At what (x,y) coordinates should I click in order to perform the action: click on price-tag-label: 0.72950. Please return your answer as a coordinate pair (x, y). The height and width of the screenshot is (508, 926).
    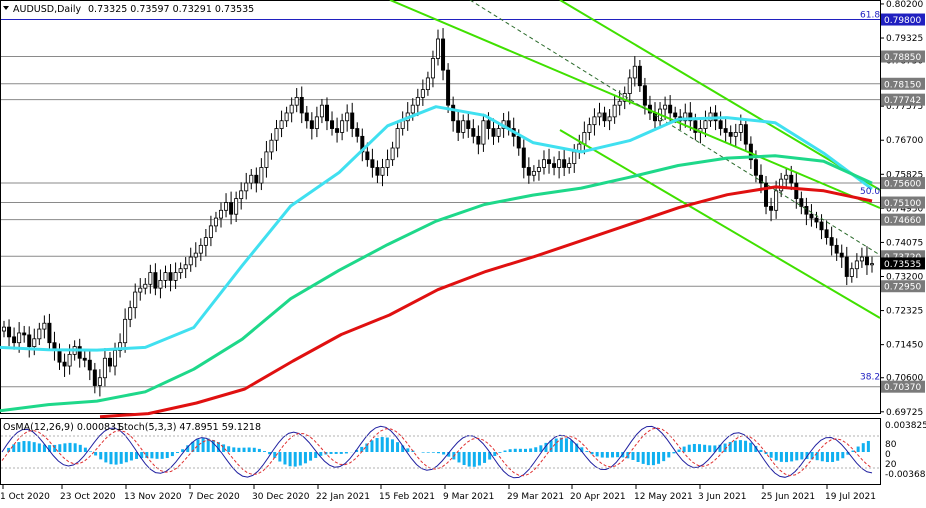
    Looking at the image, I should click on (902, 288).